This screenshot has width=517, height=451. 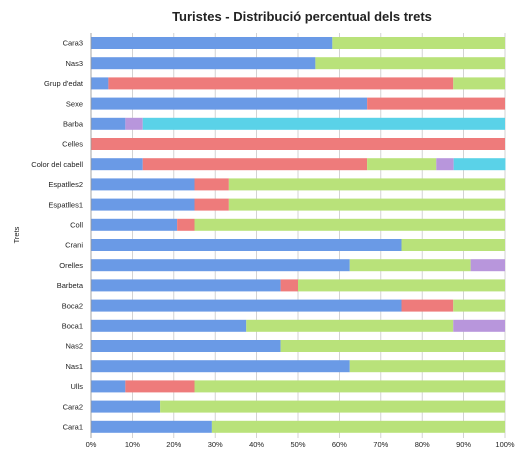 What do you see at coordinates (73, 124) in the screenshot?
I see `category-label: Barba` at bounding box center [73, 124].